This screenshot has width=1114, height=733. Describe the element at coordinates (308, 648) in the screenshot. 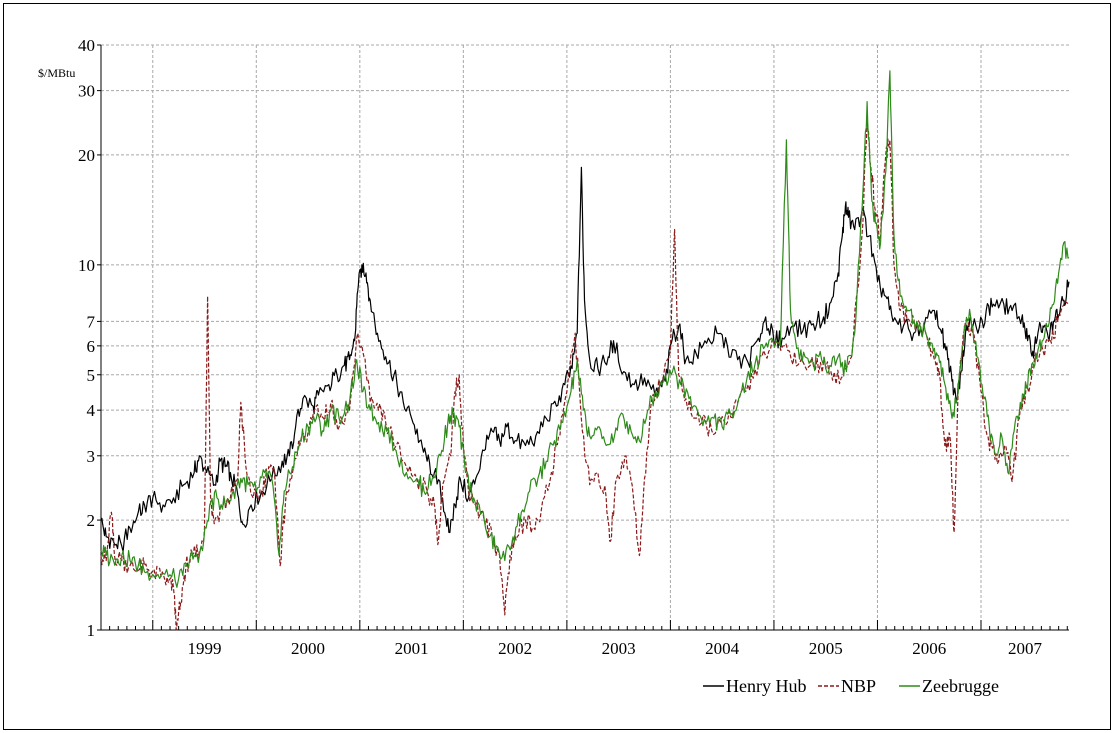

I see `x-tick-label: 2000` at that location.